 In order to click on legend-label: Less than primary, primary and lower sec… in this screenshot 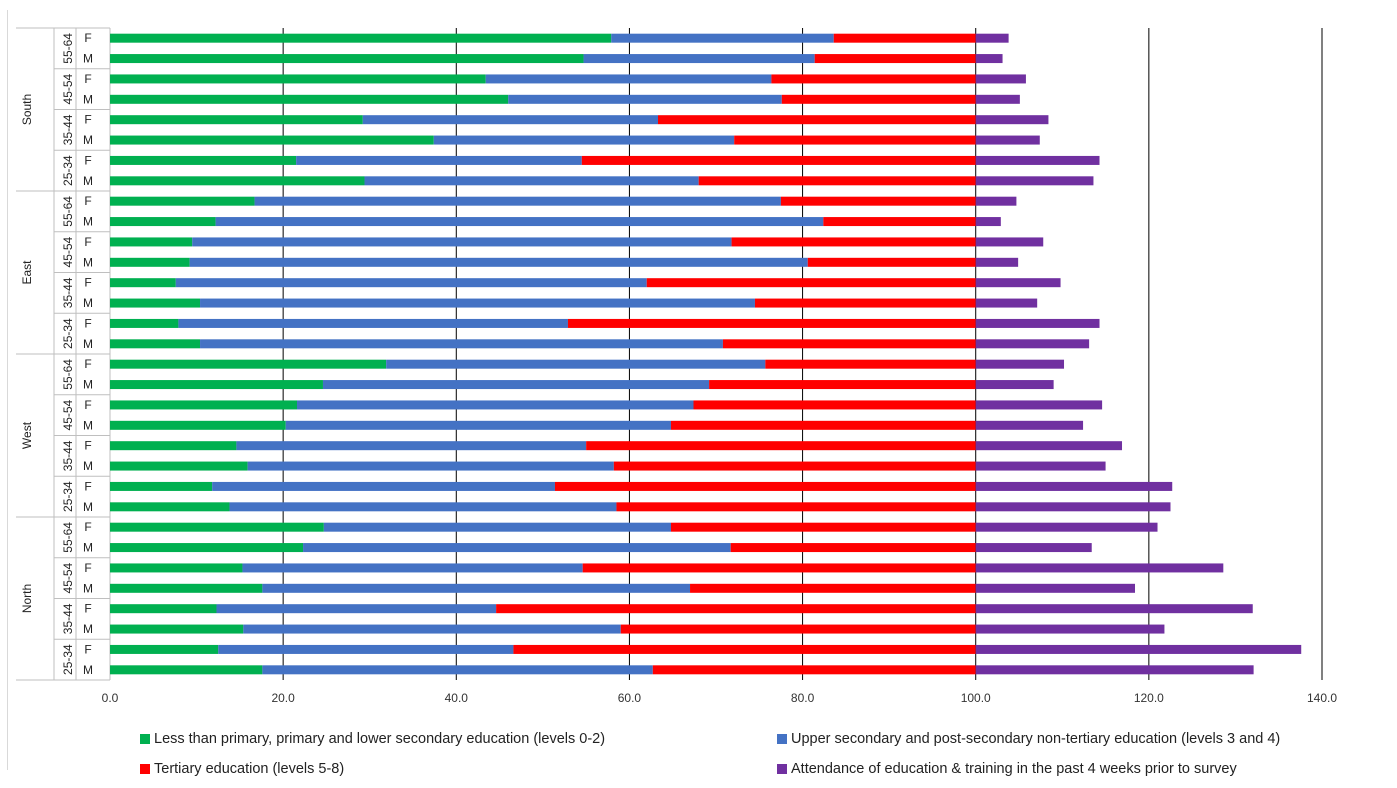, I will do `click(380, 739)`.